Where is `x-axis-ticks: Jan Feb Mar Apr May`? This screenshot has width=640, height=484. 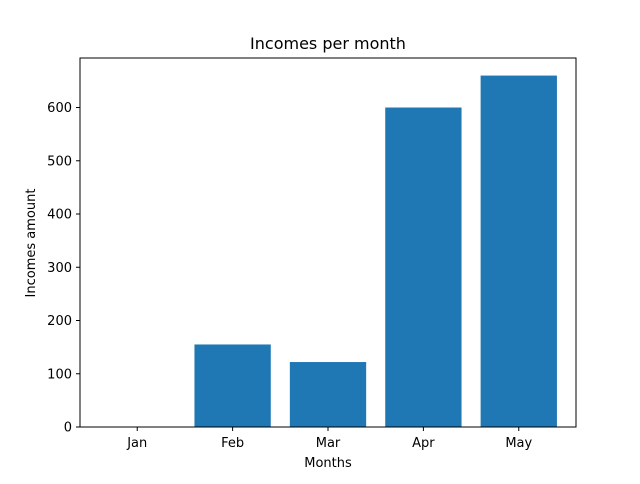
x-axis-ticks: Jan Feb Mar Apr May is located at coordinates (329, 439).